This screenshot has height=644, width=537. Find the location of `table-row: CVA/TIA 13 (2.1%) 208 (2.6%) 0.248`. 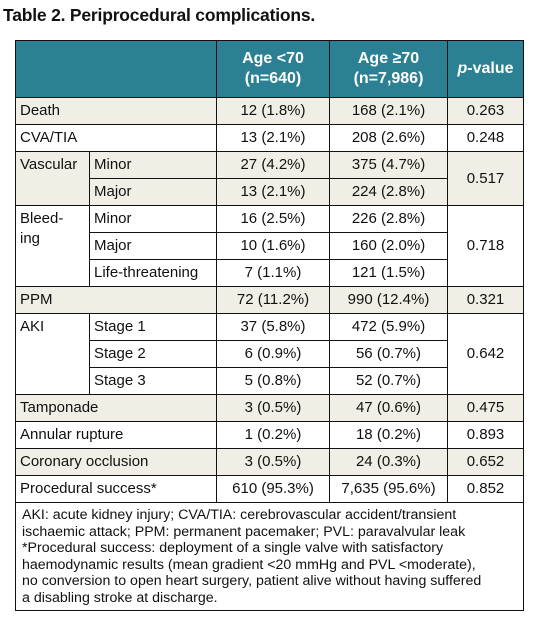

table-row: CVA/TIA 13 (2.1%) 208 (2.6%) 0.248 is located at coordinates (269, 138).